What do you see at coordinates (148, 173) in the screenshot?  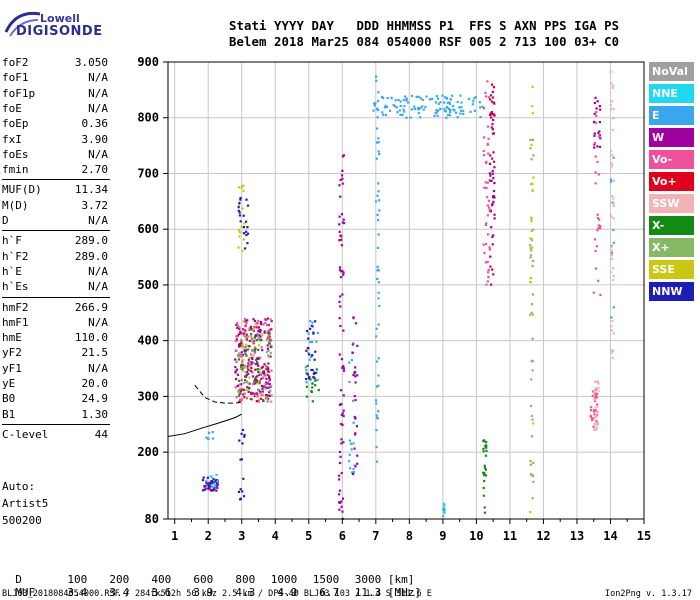 I see `y-tick-label: 700` at bounding box center [148, 173].